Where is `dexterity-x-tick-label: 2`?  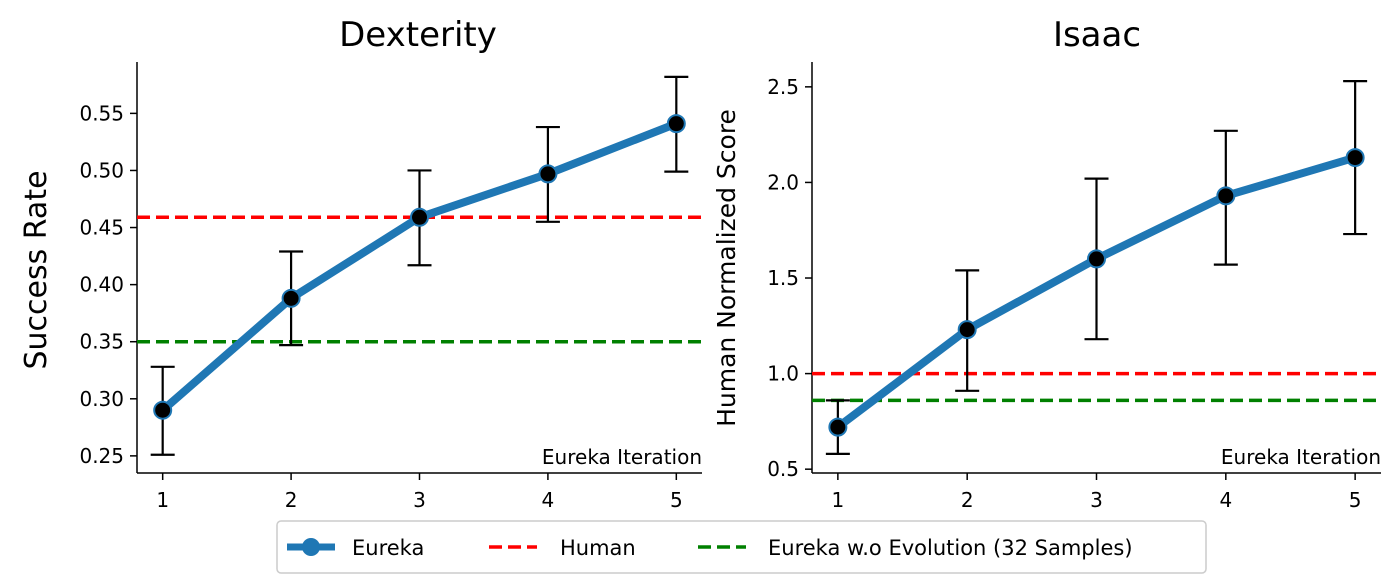
dexterity-x-tick-label: 2 is located at coordinates (291, 500).